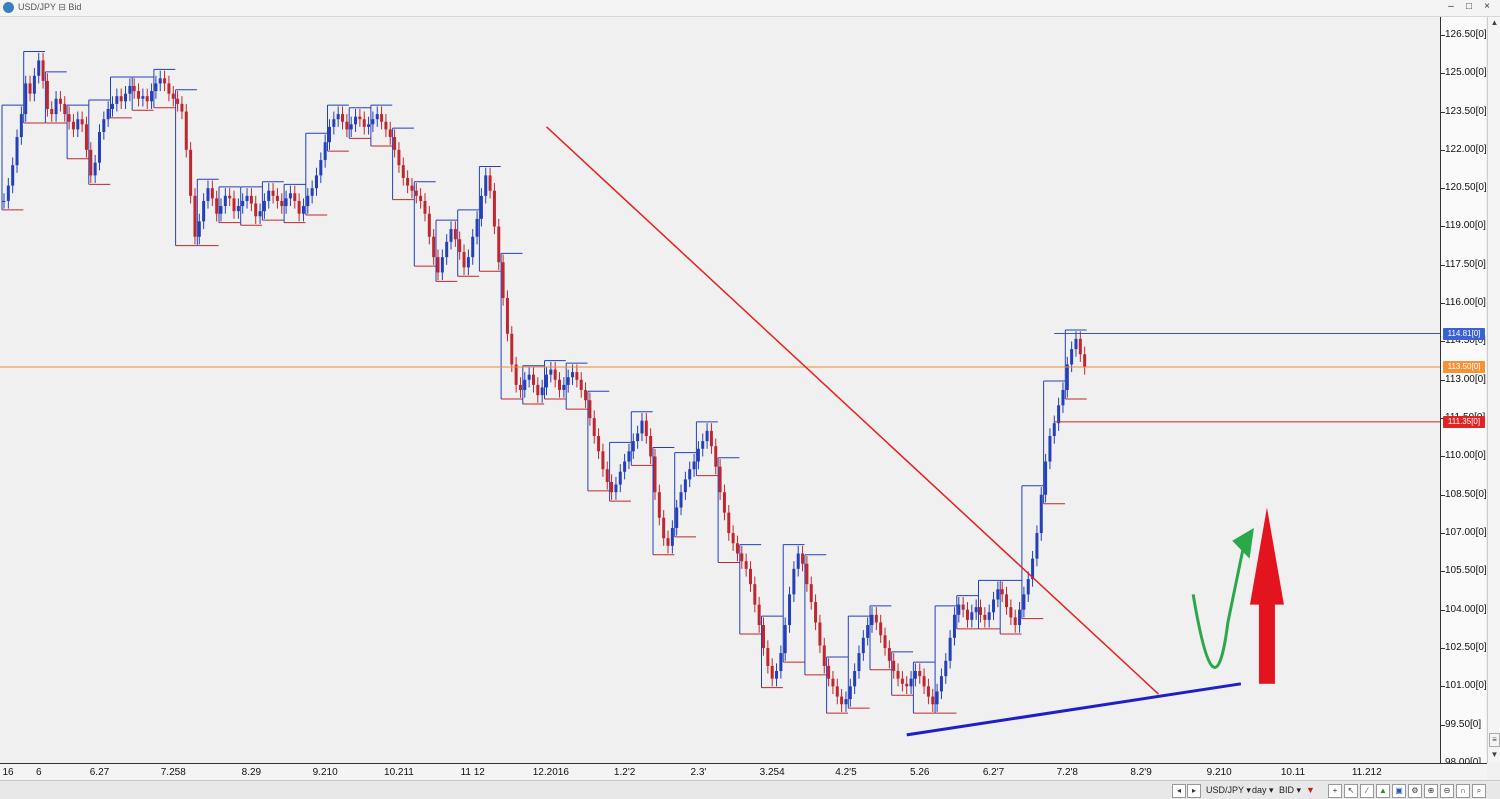  I want to click on close-button: ×, so click(1487, 6).